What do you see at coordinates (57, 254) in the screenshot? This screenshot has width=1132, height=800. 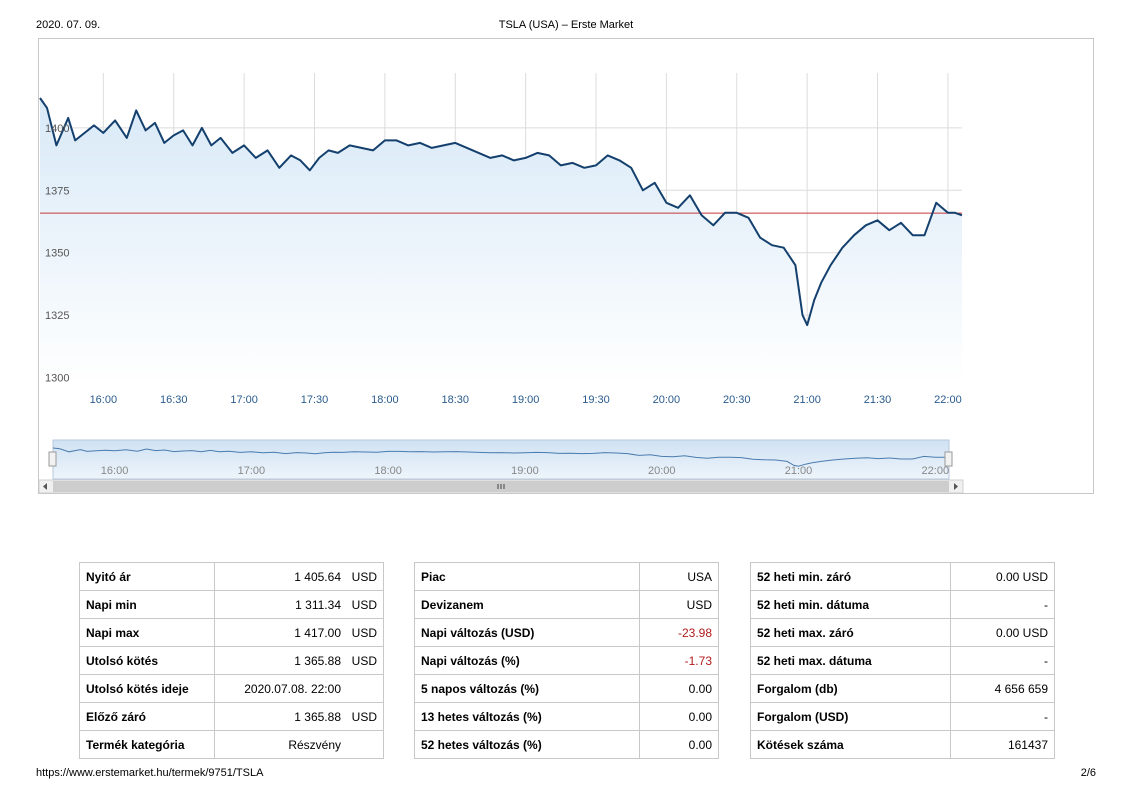 I see `y-tick-label: 1350` at bounding box center [57, 254].